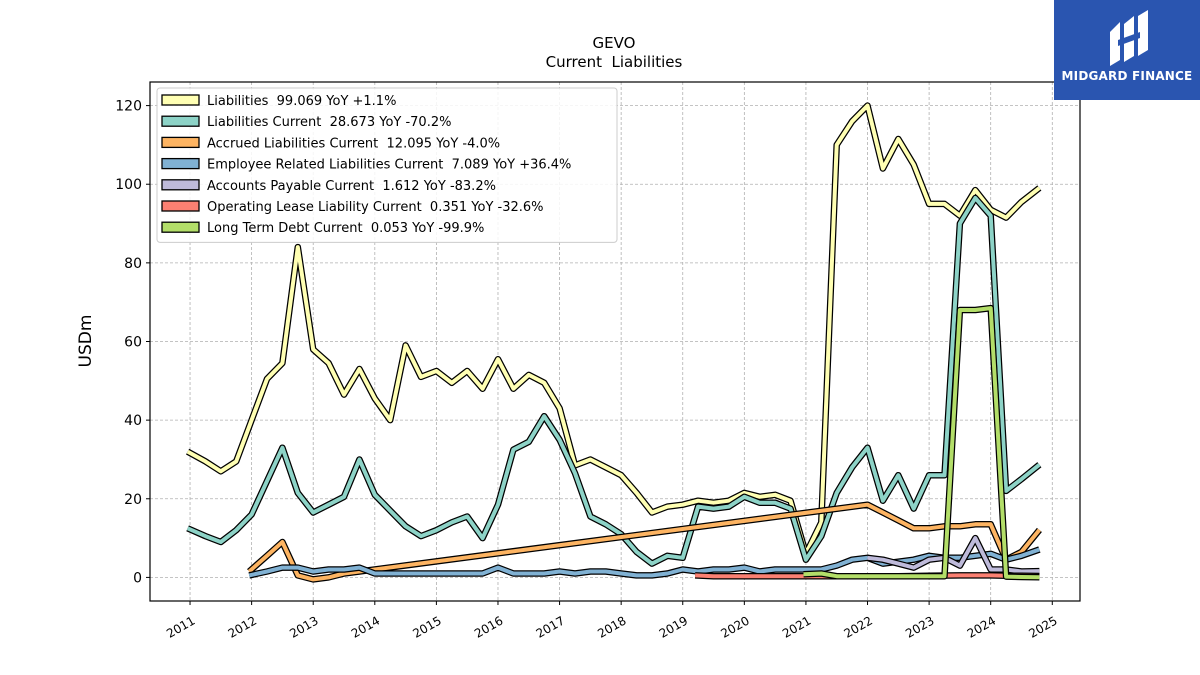  What do you see at coordinates (329, 122) in the screenshot?
I see `legend-label-1: Liabilities Current 28.673 YoY -70.2%` at bounding box center [329, 122].